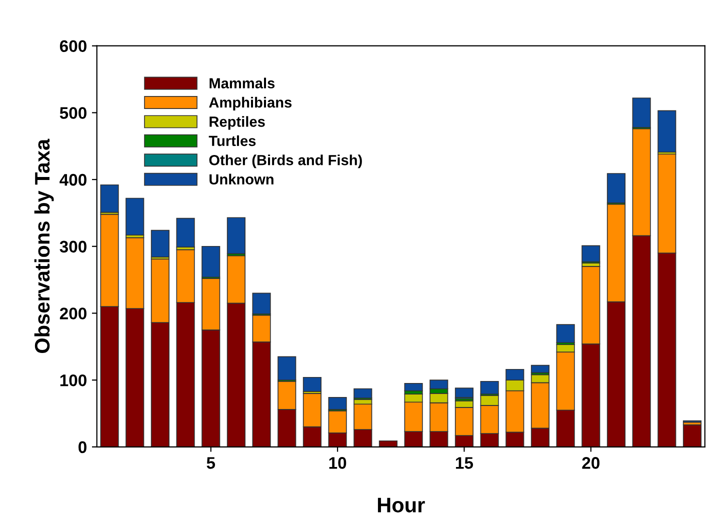 This screenshot has width=707, height=527. What do you see at coordinates (73, 380) in the screenshot?
I see `y-tick-label: 100` at bounding box center [73, 380].